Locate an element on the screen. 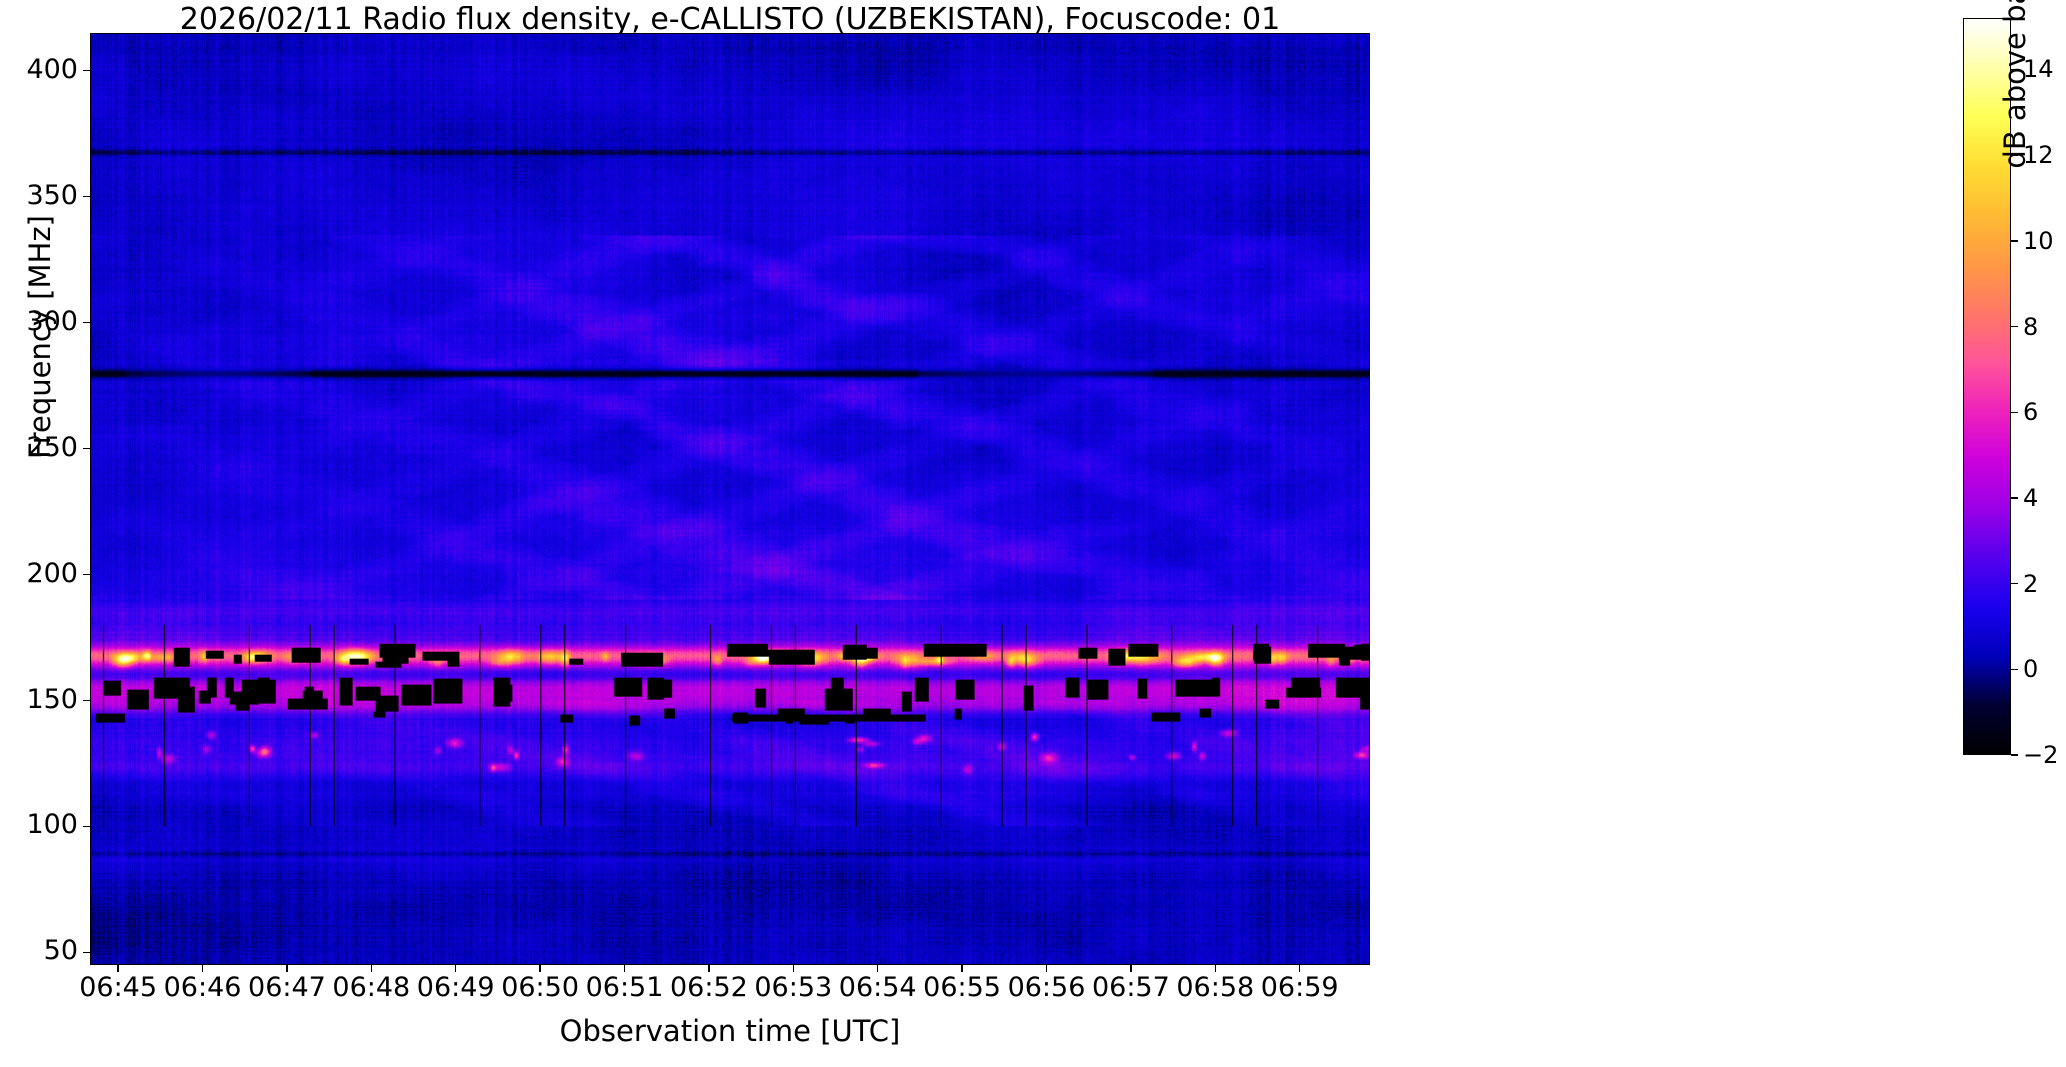 The width and height of the screenshot is (2066, 1067). y-tick-label: 100 is located at coordinates (52, 825).